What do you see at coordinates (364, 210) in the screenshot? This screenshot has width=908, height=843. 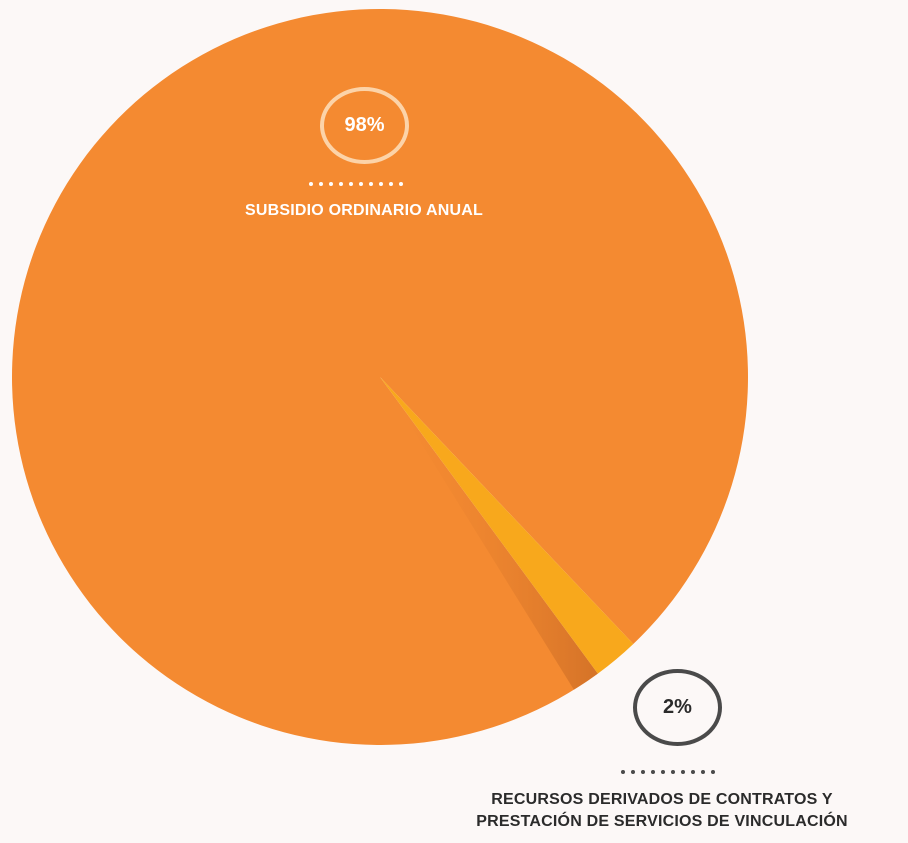 I see `slice-category-label: SUBSIDIO ORDINARIO ANUAL` at bounding box center [364, 210].